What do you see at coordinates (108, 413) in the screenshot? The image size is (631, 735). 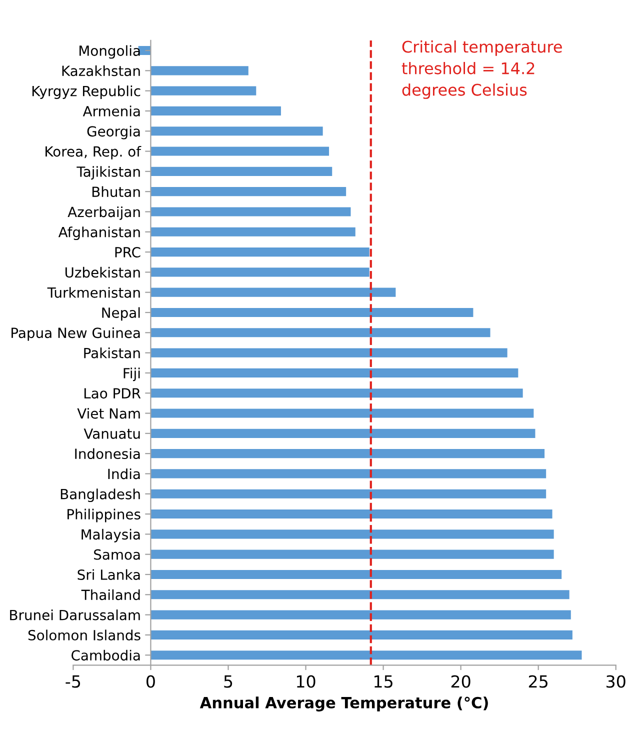 I see `y-tick-label: Viet Nam` at bounding box center [108, 413].